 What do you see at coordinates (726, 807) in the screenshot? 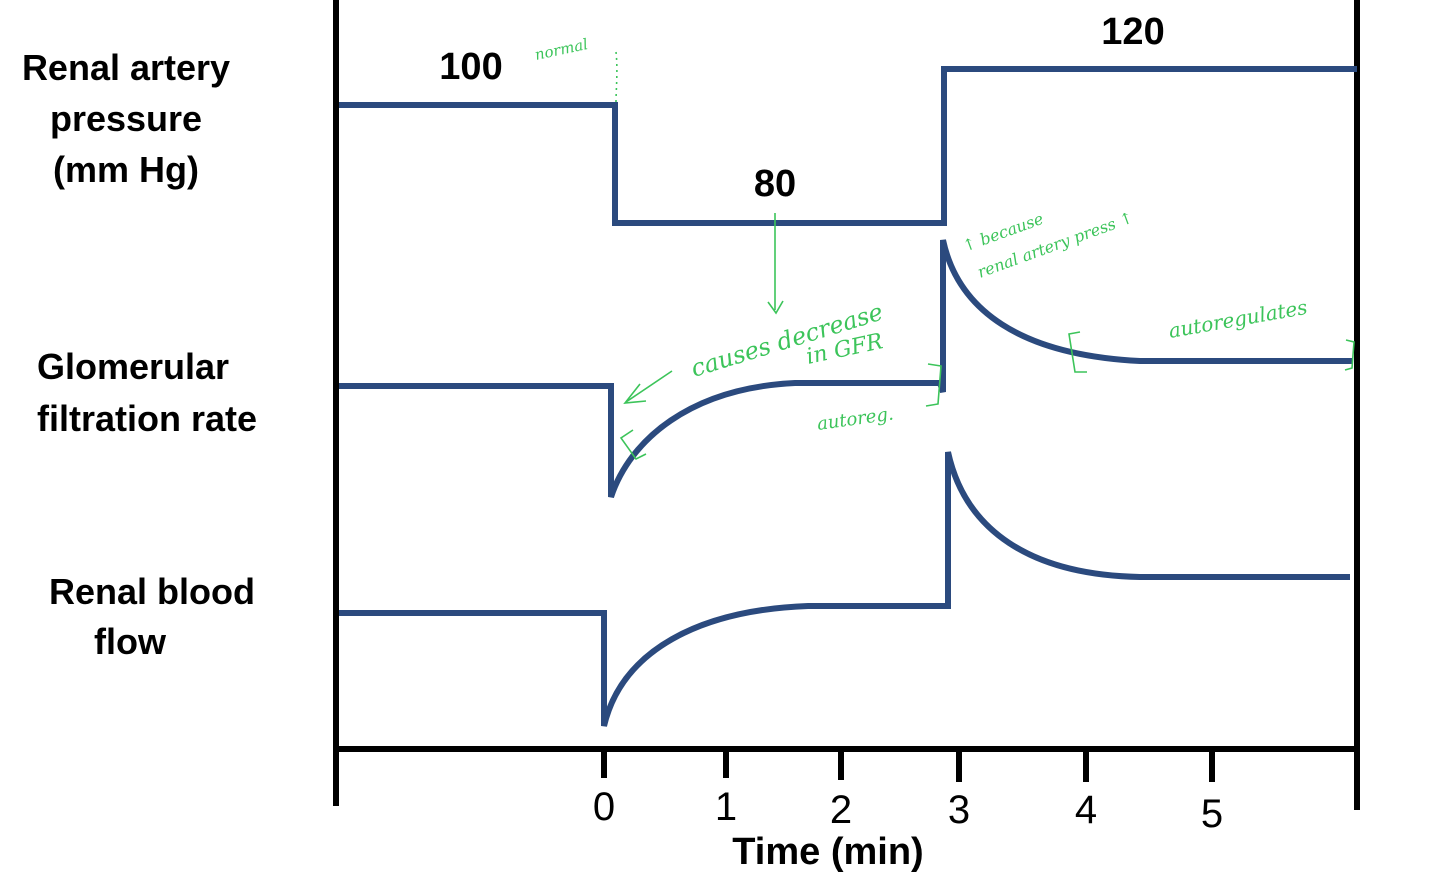
I see `tick-label-1: 1` at bounding box center [726, 807].